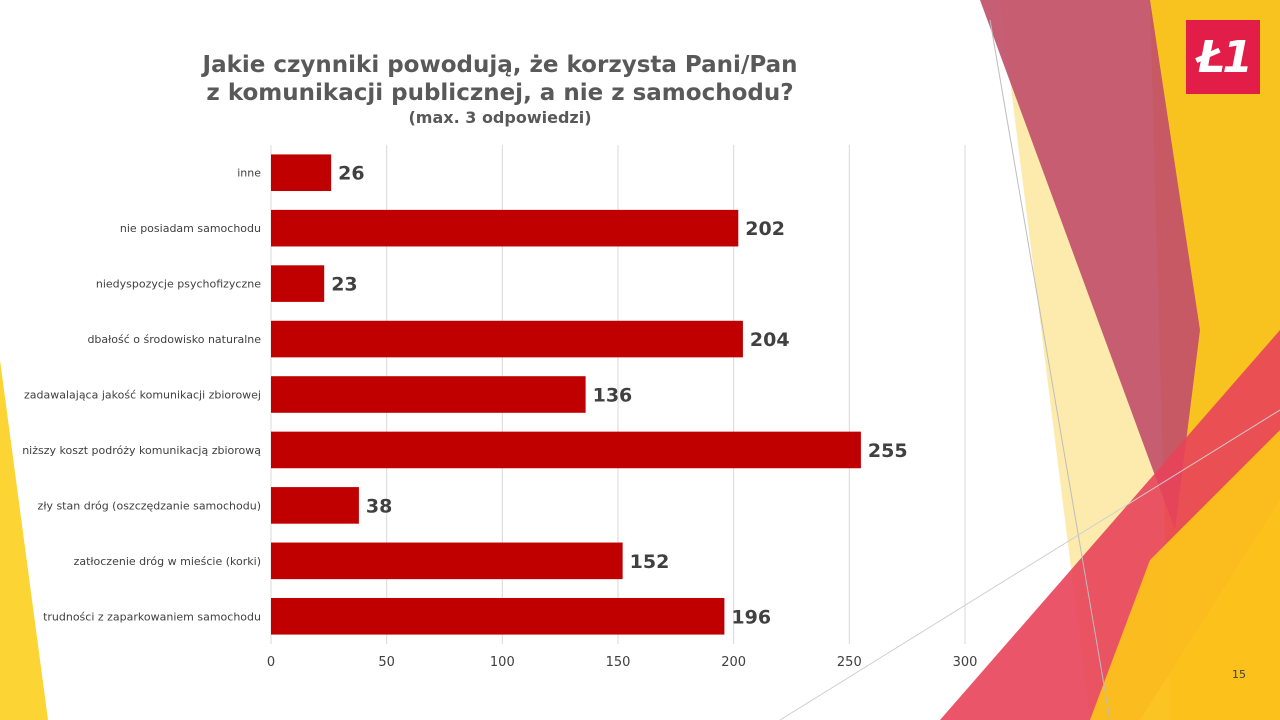  Describe the element at coordinates (1223, 57) in the screenshot. I see `brand-logo: Ł1` at that location.